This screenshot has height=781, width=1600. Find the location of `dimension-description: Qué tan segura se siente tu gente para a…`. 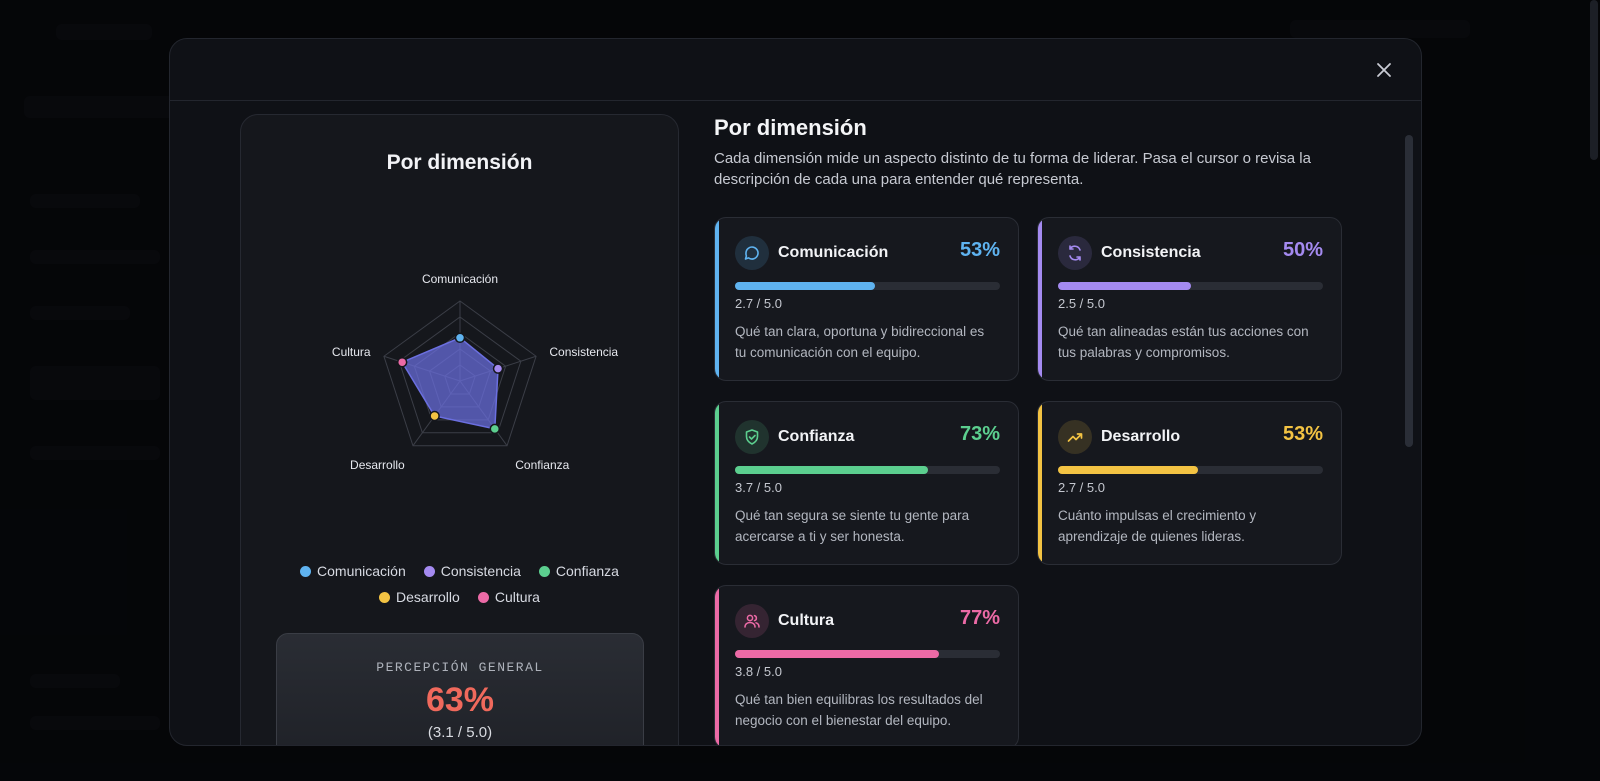

dimension-description: Qué tan segura se siente tu gente para a… is located at coordinates (852, 526).